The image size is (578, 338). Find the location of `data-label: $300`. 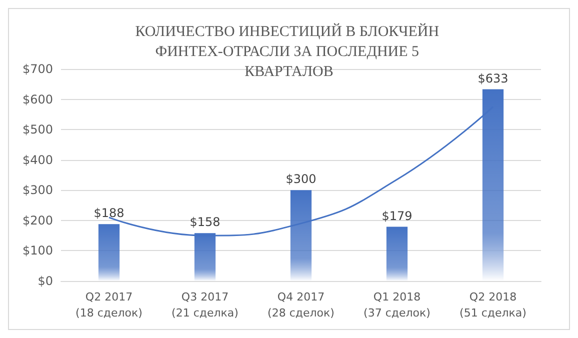

data-label: $300 is located at coordinates (301, 179).